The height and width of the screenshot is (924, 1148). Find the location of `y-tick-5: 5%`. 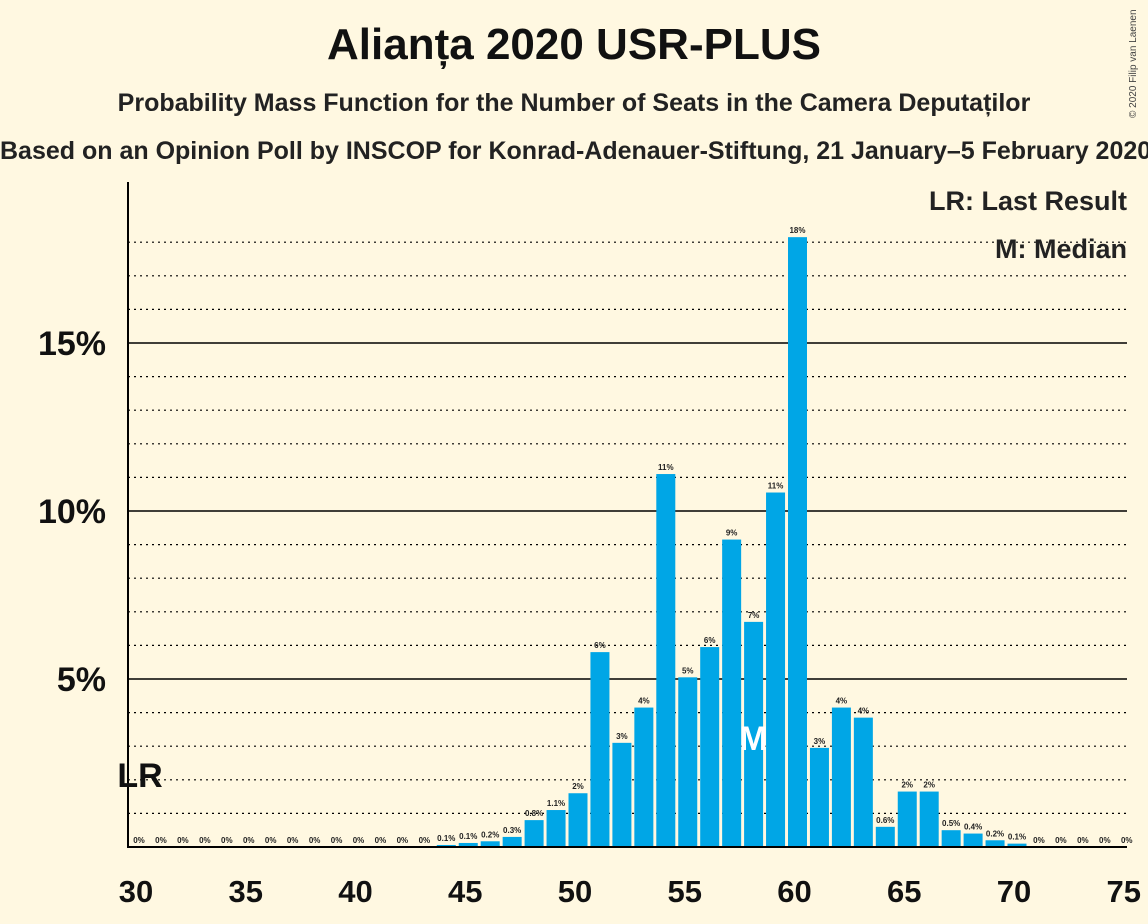

y-tick-5: 5% is located at coordinates (81, 680).